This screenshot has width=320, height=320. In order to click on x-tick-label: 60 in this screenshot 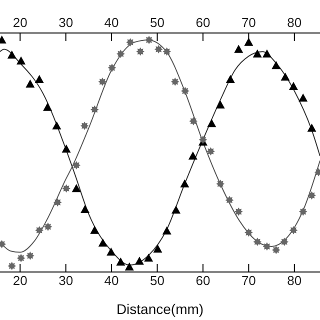, I will do `click(203, 280)`.